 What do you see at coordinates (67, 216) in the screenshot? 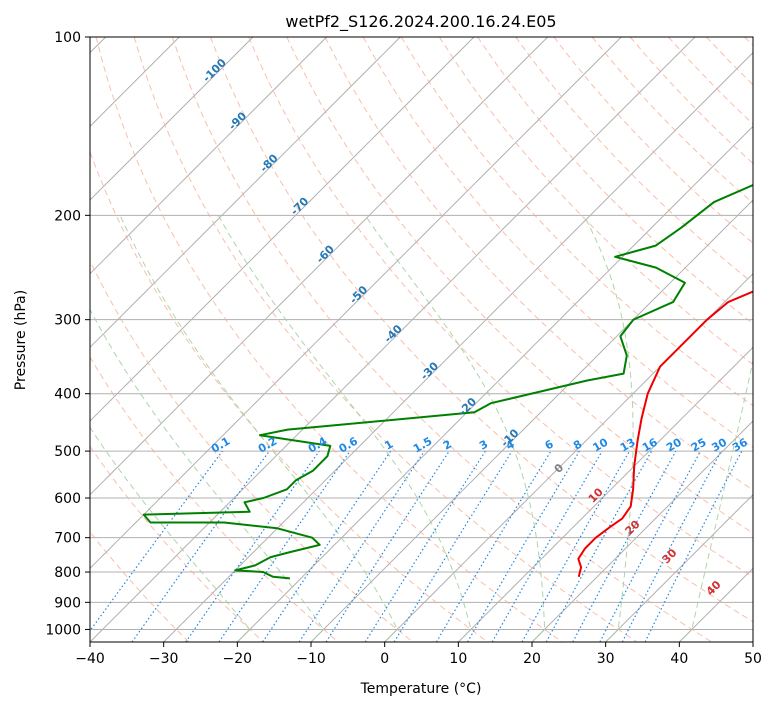
I see `y-tick-label: 200` at bounding box center [67, 216].